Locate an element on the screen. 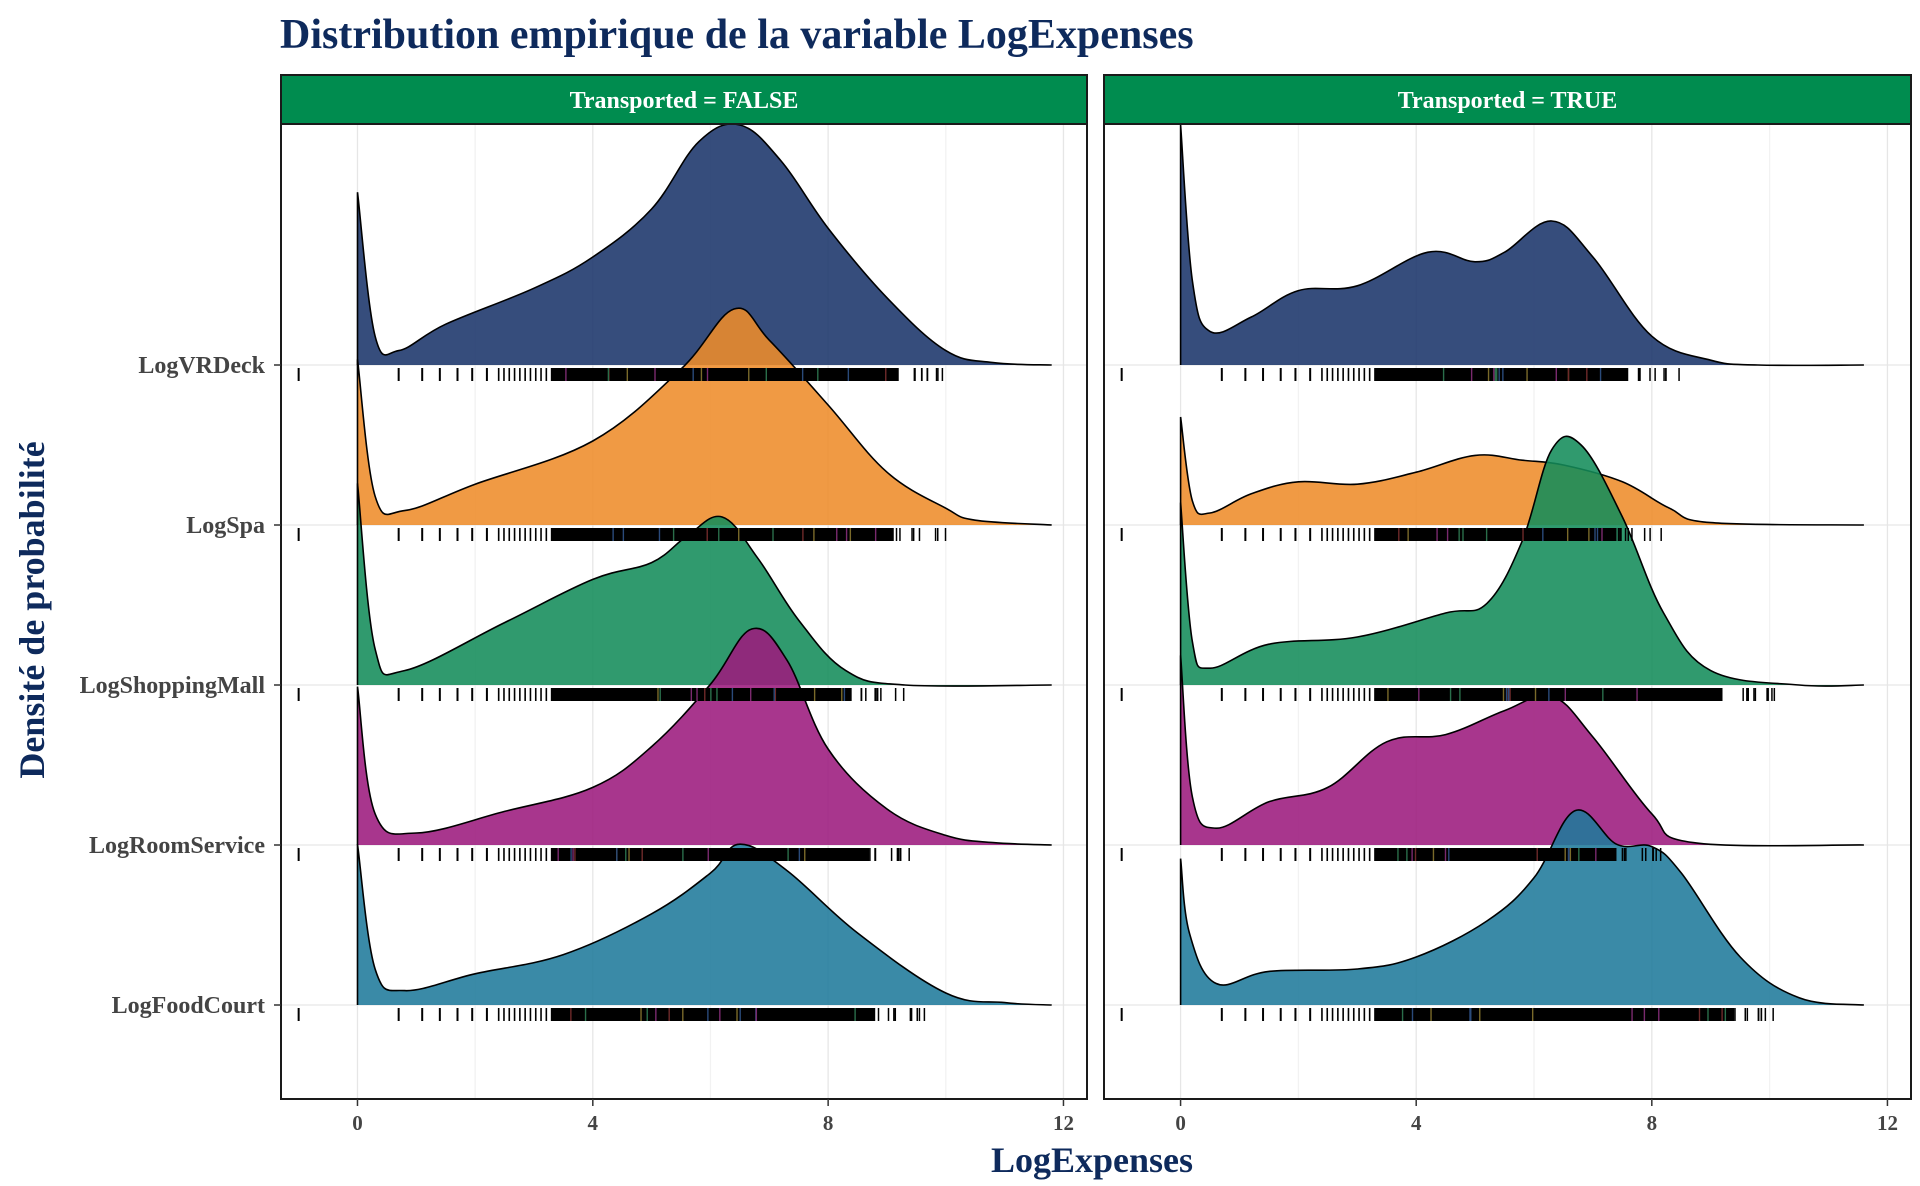 The image size is (1920, 1186). facet-strip-label: Transported = FALSE is located at coordinates (684, 101).